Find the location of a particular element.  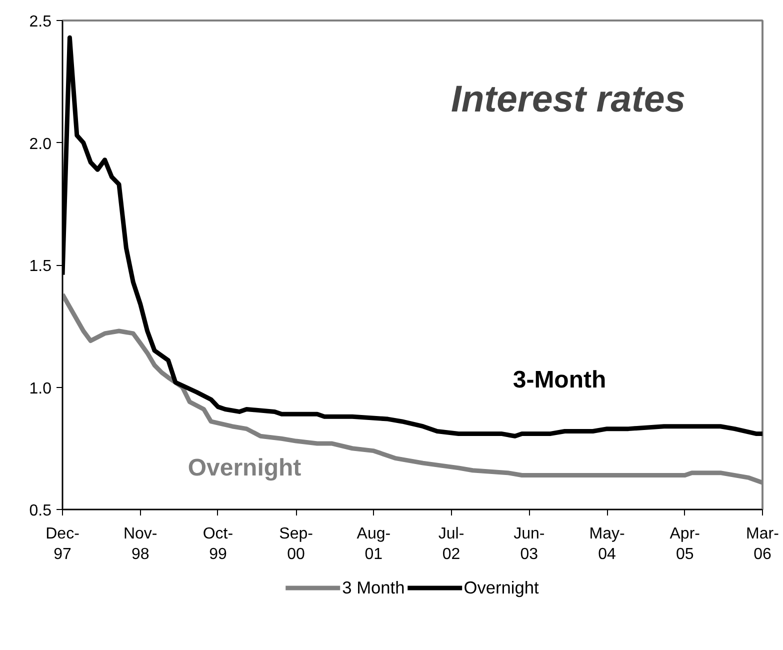

y-tick-label: 1.5 is located at coordinates (40, 266).